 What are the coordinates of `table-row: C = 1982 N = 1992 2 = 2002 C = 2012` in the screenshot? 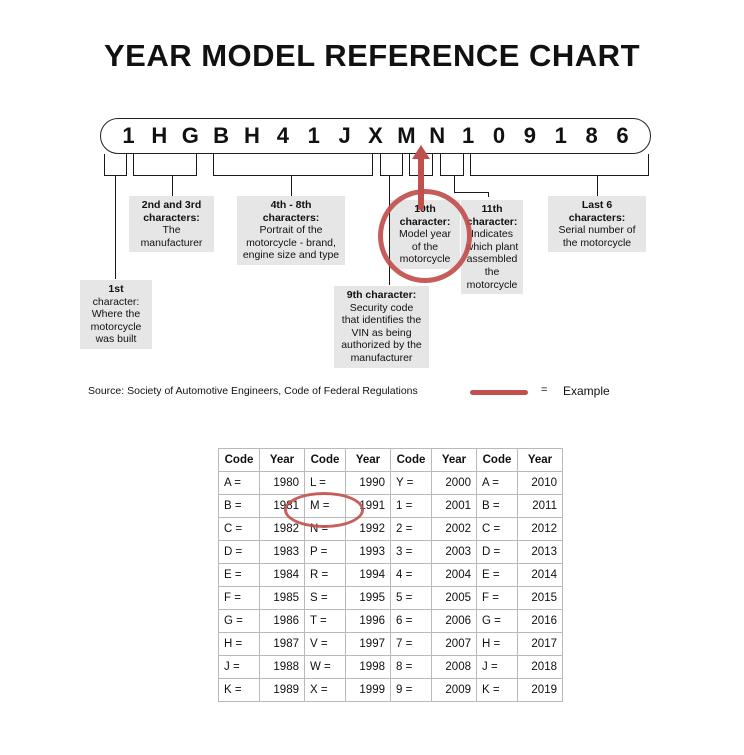 It's located at (390, 529).